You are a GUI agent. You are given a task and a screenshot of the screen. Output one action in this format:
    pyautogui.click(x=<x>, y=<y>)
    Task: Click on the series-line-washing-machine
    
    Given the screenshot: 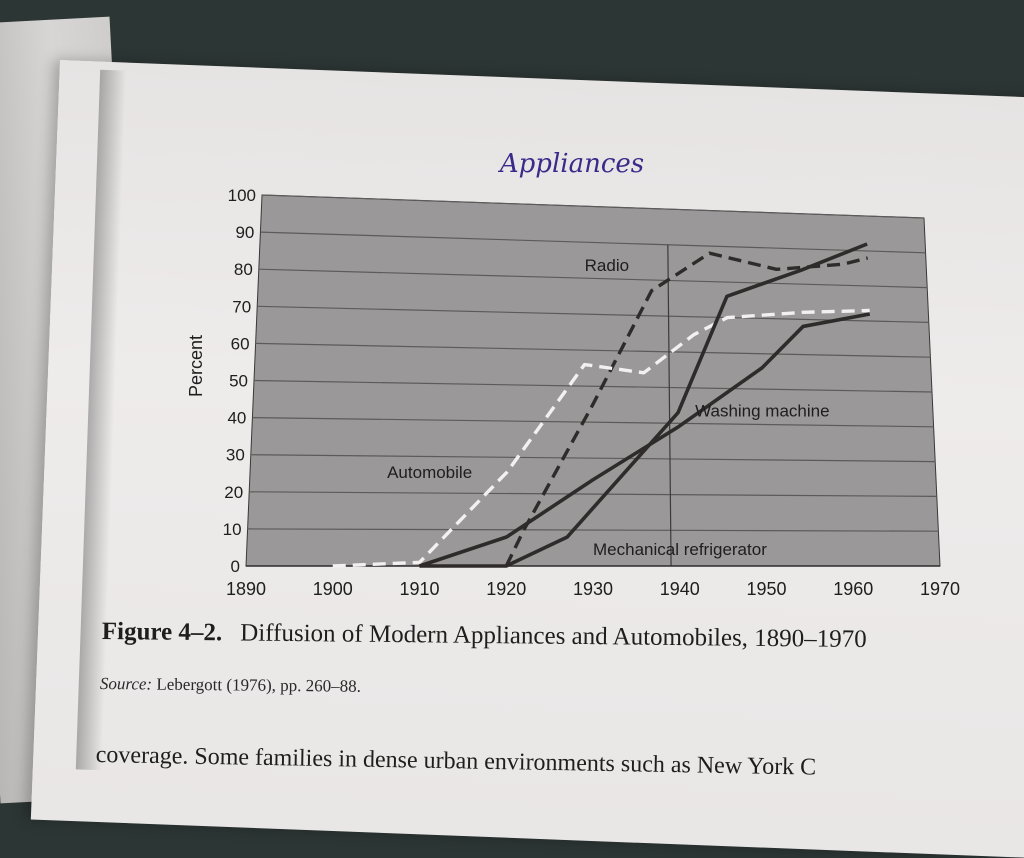 What is the action you would take?
    pyautogui.click(x=644, y=440)
    